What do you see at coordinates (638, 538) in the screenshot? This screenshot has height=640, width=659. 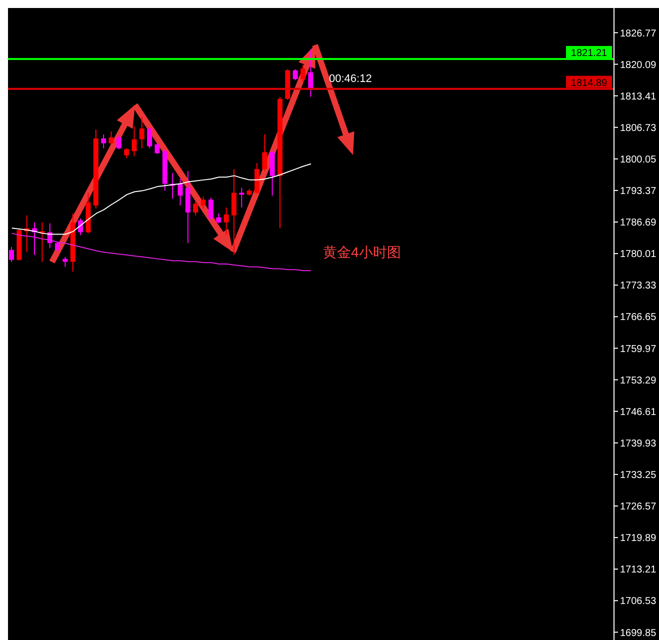 I see `y-tick-label: 1719.89` at bounding box center [638, 538].